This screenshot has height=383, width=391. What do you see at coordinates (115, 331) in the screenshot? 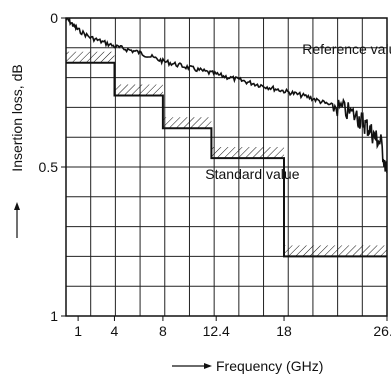
I see `x-tick-label: 4` at bounding box center [115, 331].